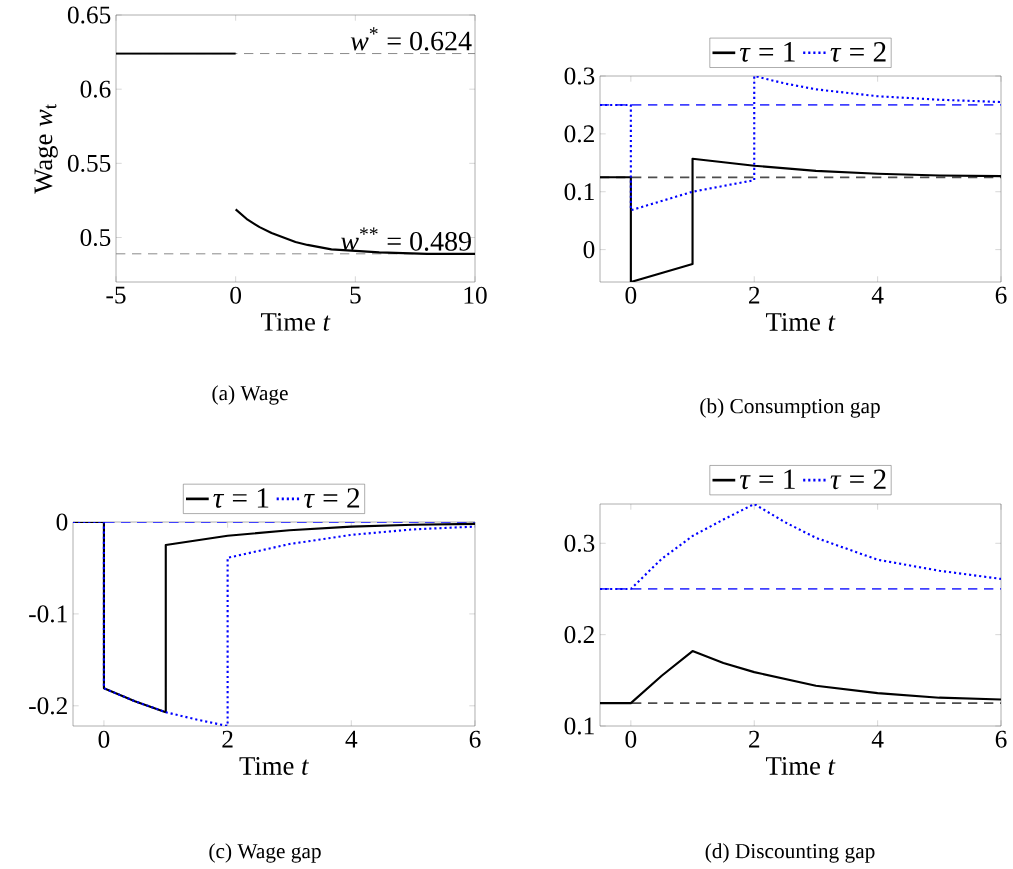 The image size is (1013, 869). Describe the element at coordinates (265, 853) in the screenshot. I see `text: (c) Wage gap` at that location.